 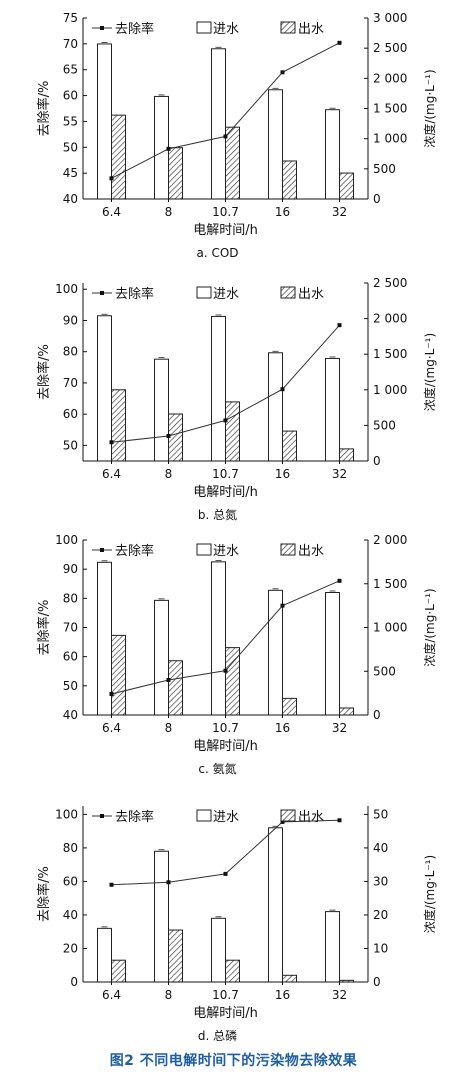 What do you see at coordinates (217, 1035) in the screenshot?
I see `chart-subtitle: d. 总磷` at bounding box center [217, 1035].